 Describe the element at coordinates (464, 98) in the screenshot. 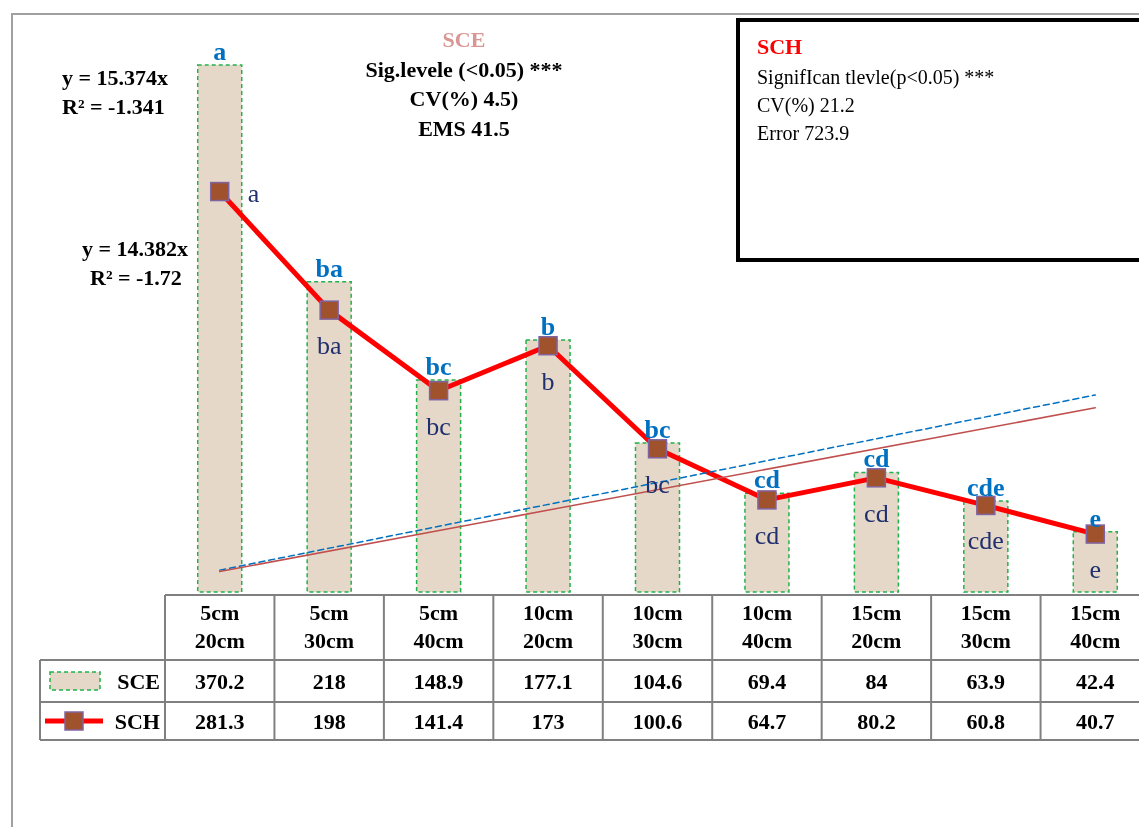

I see `annotation: CV(%) 4.5)` at that location.